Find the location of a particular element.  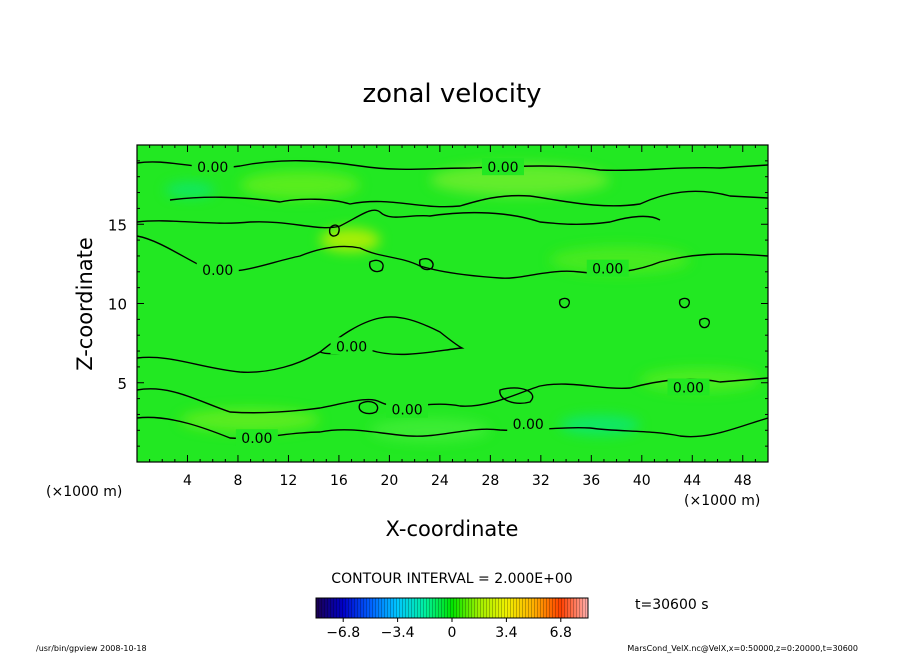

x-tick-label: 20 is located at coordinates (389, 481).